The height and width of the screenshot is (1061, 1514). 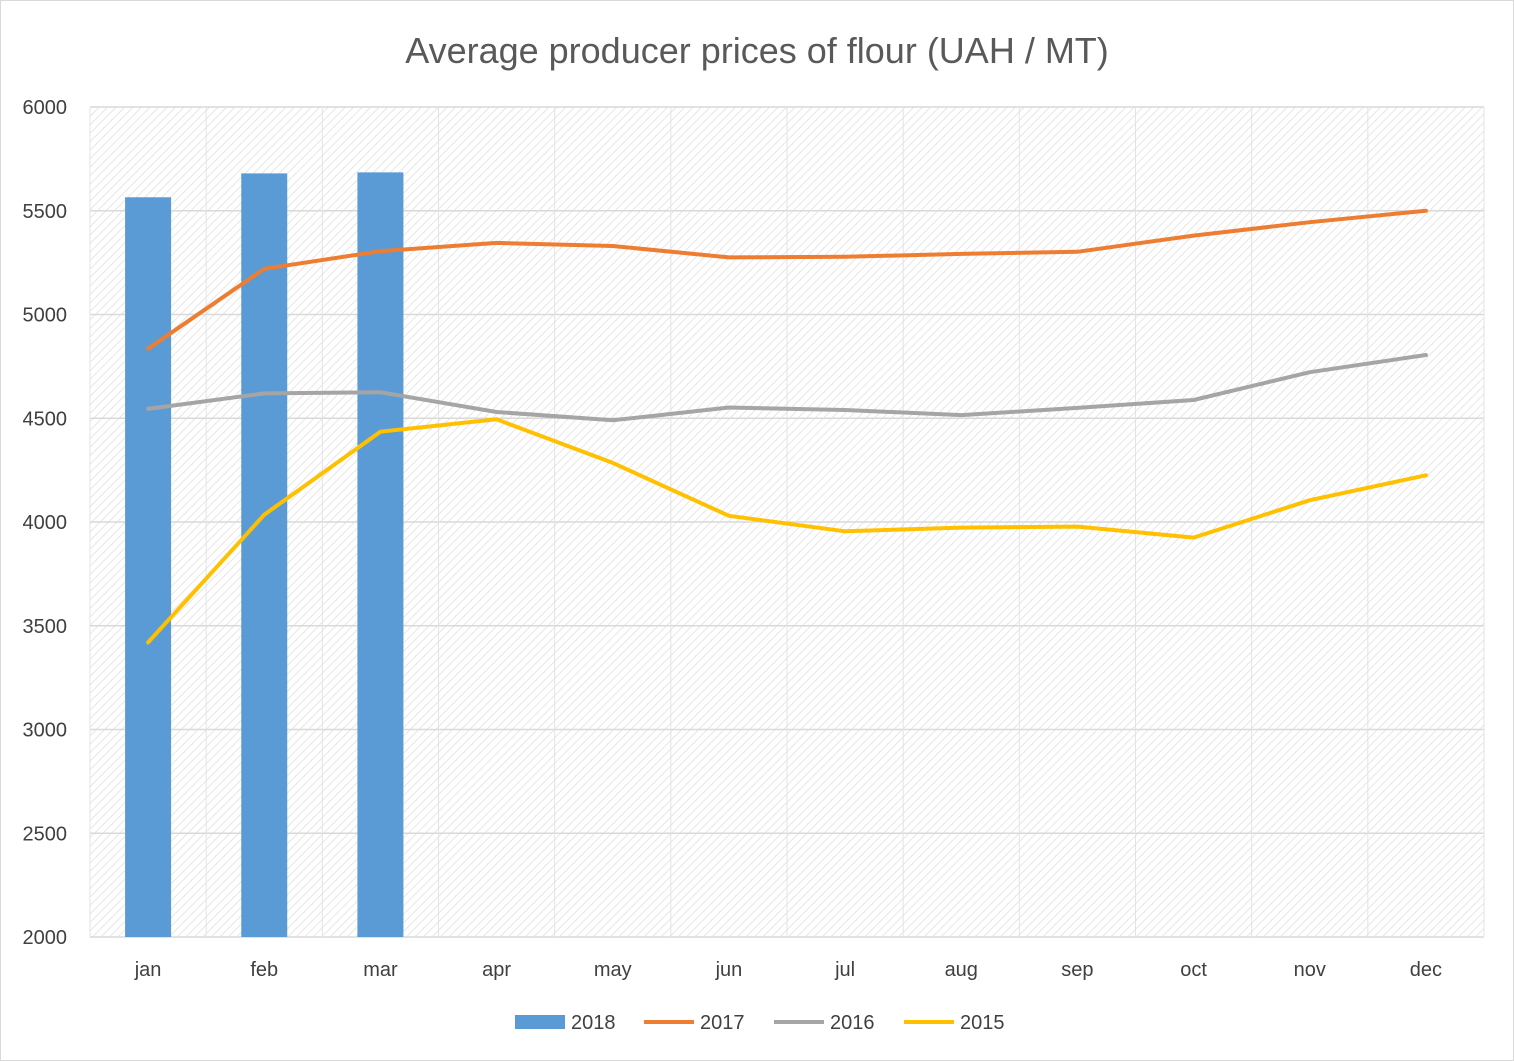 I want to click on x-axis-ticks: jan feb mar apr may jun jul aug sep oct nov dec, so click(x=788, y=970).